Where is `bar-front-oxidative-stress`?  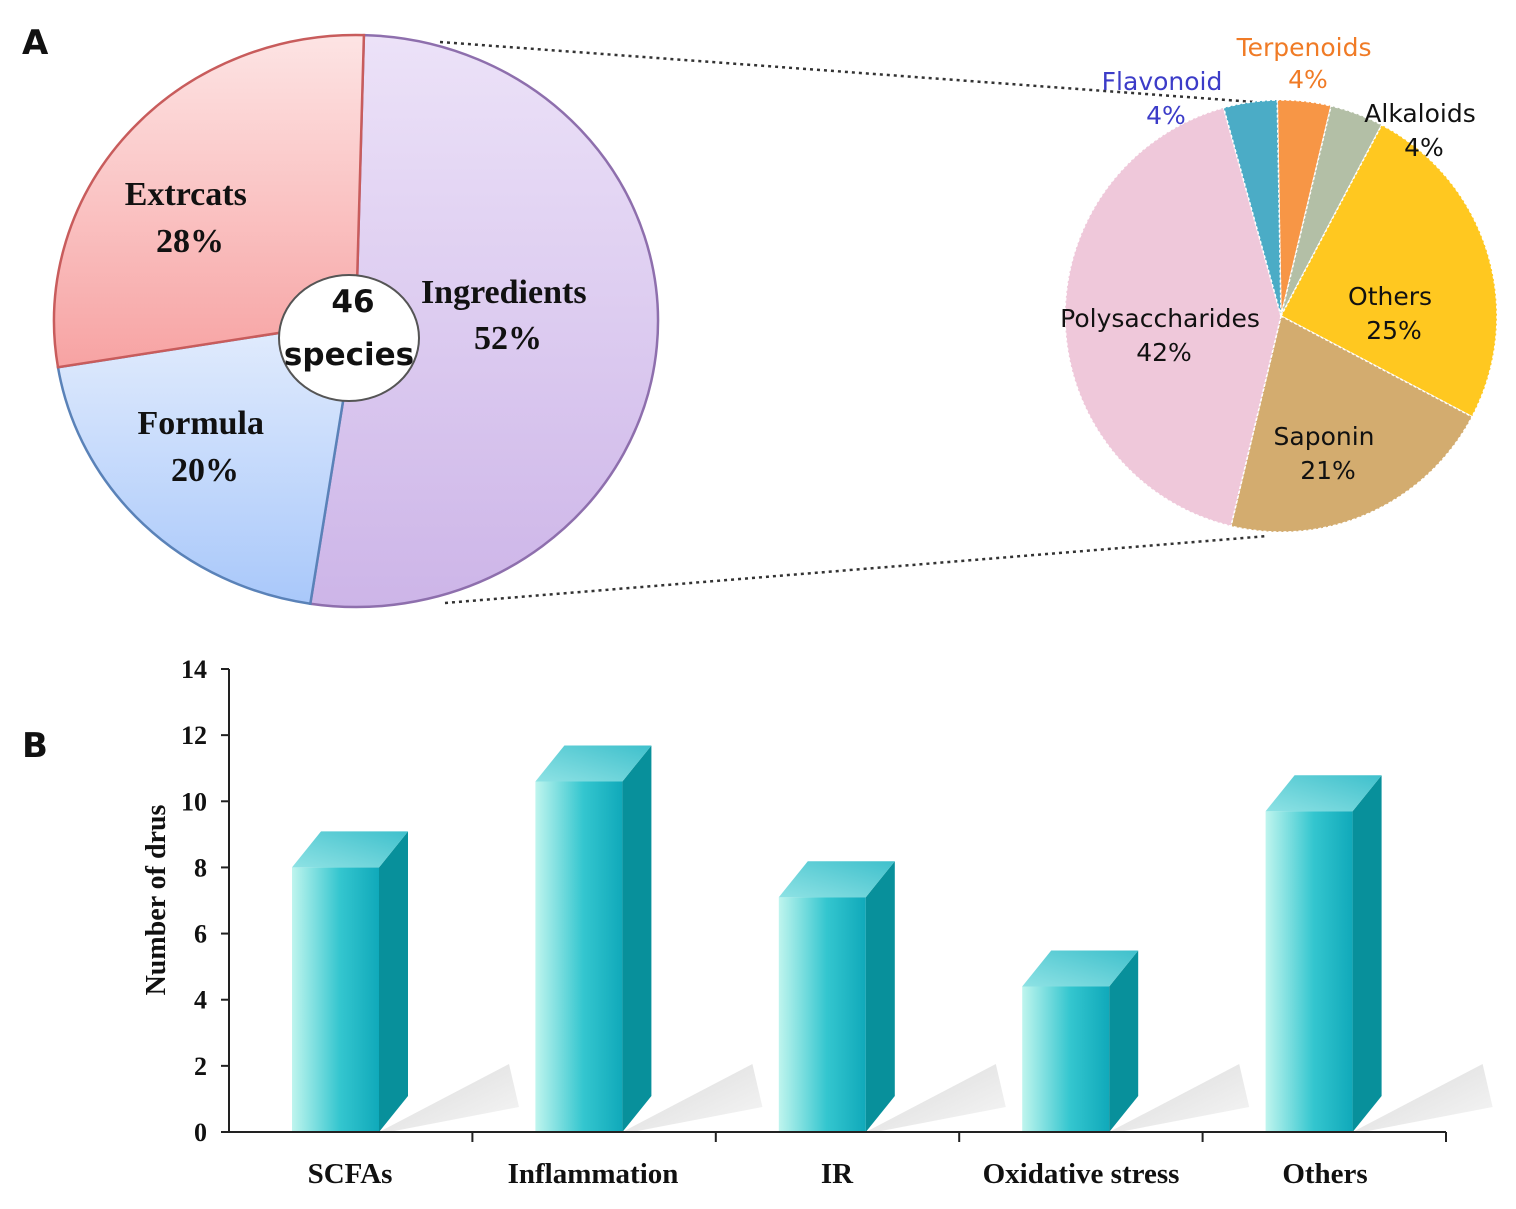
bar-front-oxidative-stress is located at coordinates (1066, 1059).